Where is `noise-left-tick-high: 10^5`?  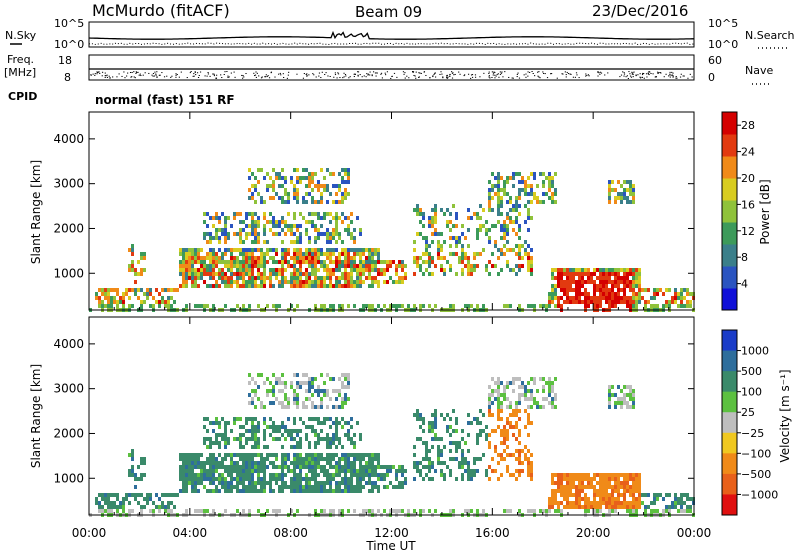
noise-left-tick-high: 10^5 is located at coordinates (69, 23).